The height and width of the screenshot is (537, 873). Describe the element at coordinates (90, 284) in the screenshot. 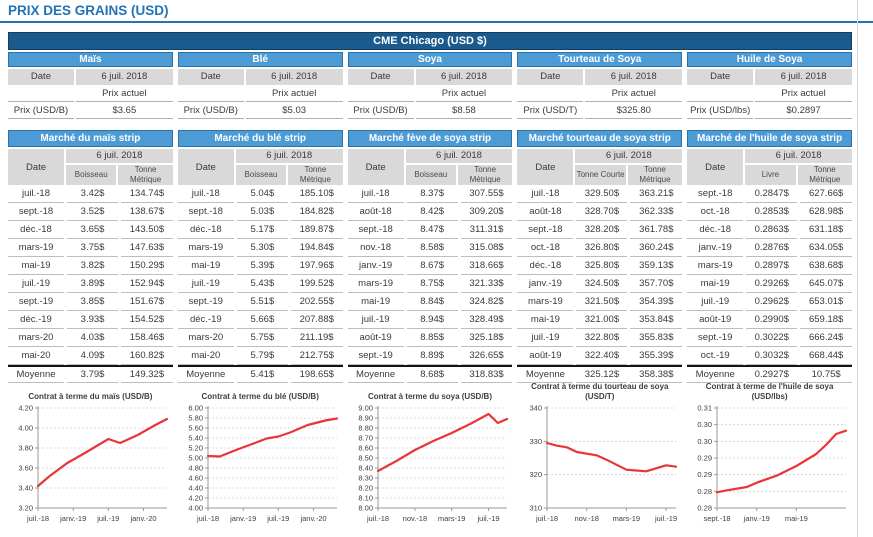

I see `table-row: juil.-19 3.89$ 152.94$` at that location.